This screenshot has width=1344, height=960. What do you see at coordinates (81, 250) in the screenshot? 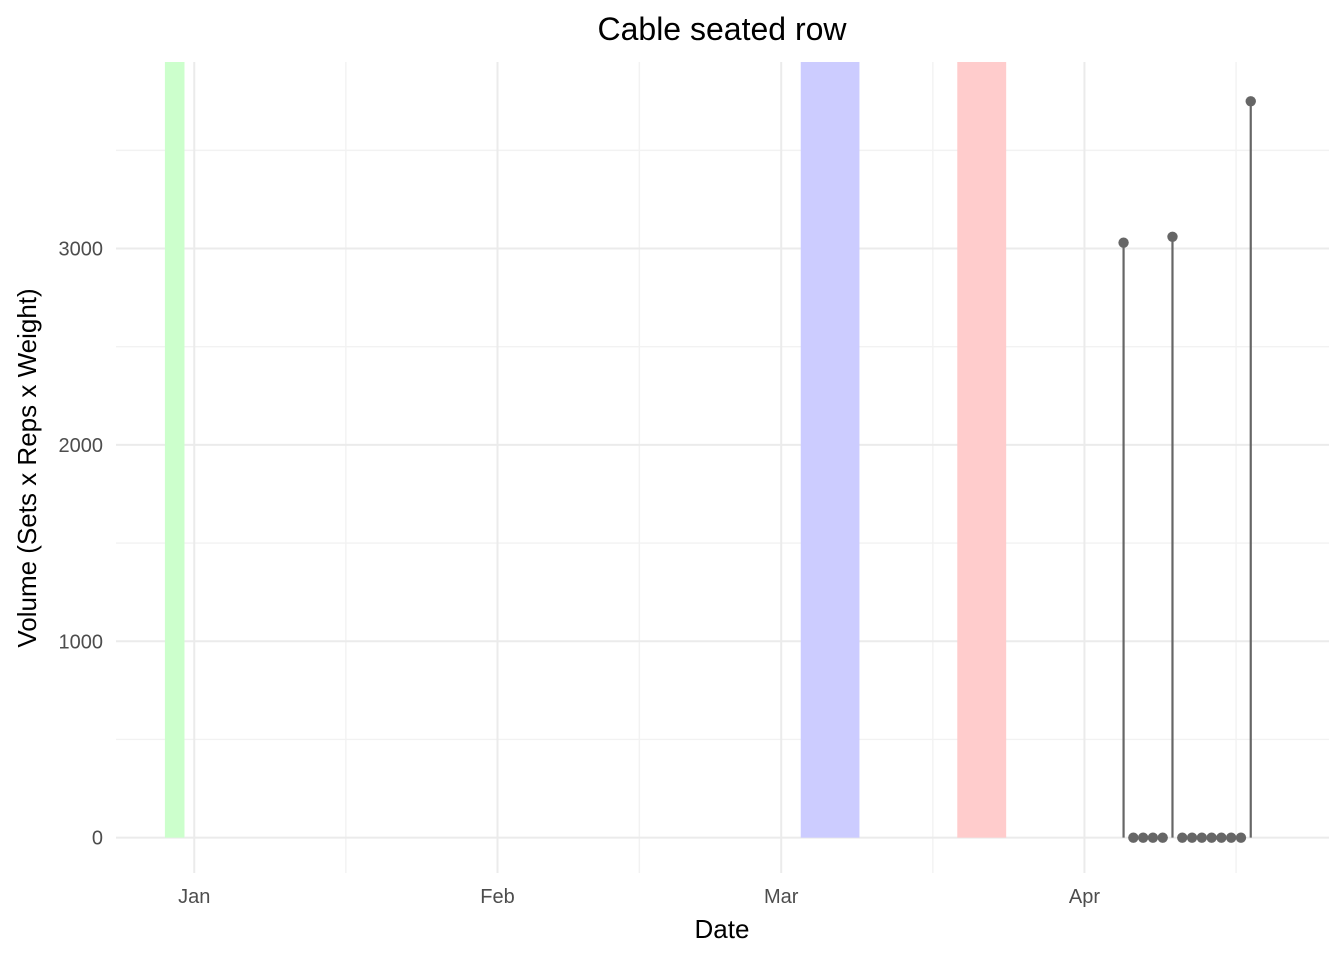
I see `y-tick-label: 3000` at bounding box center [81, 250].